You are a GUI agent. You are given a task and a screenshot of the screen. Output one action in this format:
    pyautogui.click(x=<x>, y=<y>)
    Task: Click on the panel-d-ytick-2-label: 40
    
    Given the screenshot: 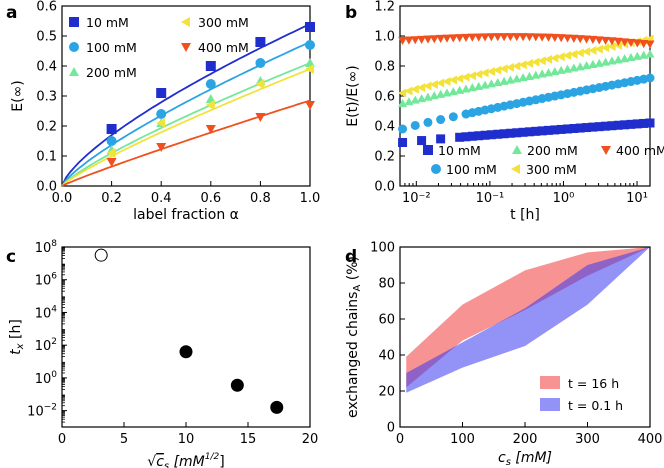 What is the action you would take?
    pyautogui.click(x=386, y=356)
    